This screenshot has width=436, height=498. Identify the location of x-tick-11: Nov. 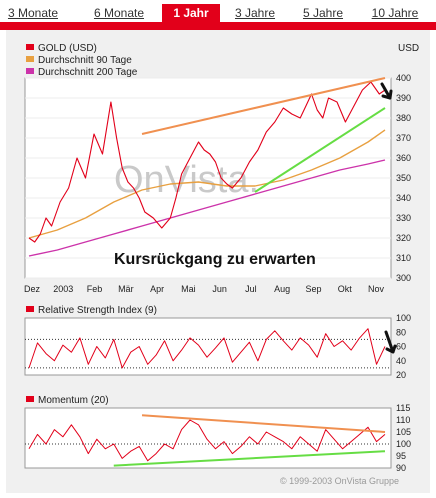
(376, 289).